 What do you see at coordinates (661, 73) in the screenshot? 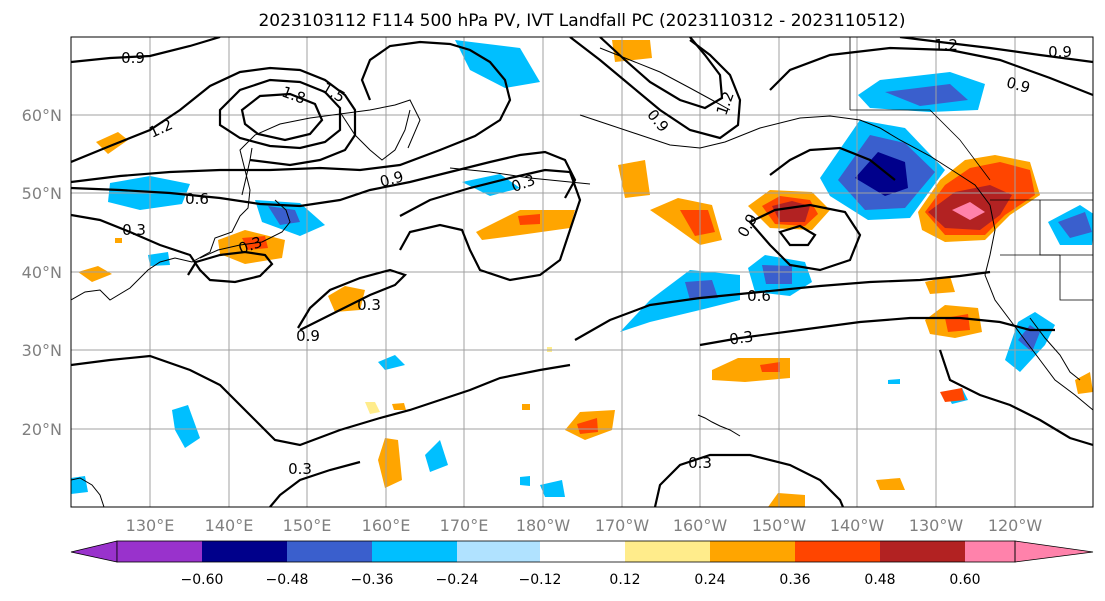
I see `contour-1-2-arctic` at bounding box center [661, 73].